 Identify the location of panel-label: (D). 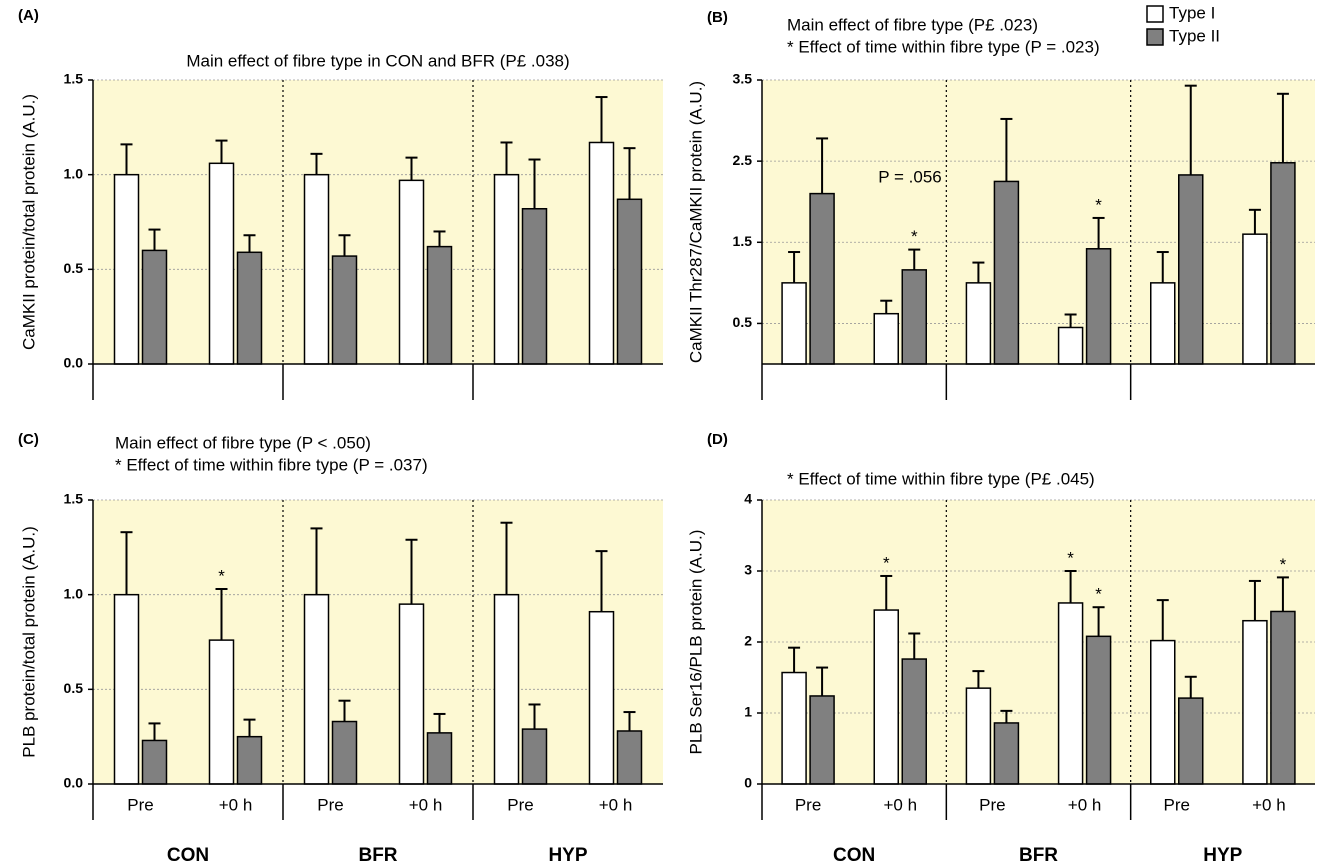
(717, 439).